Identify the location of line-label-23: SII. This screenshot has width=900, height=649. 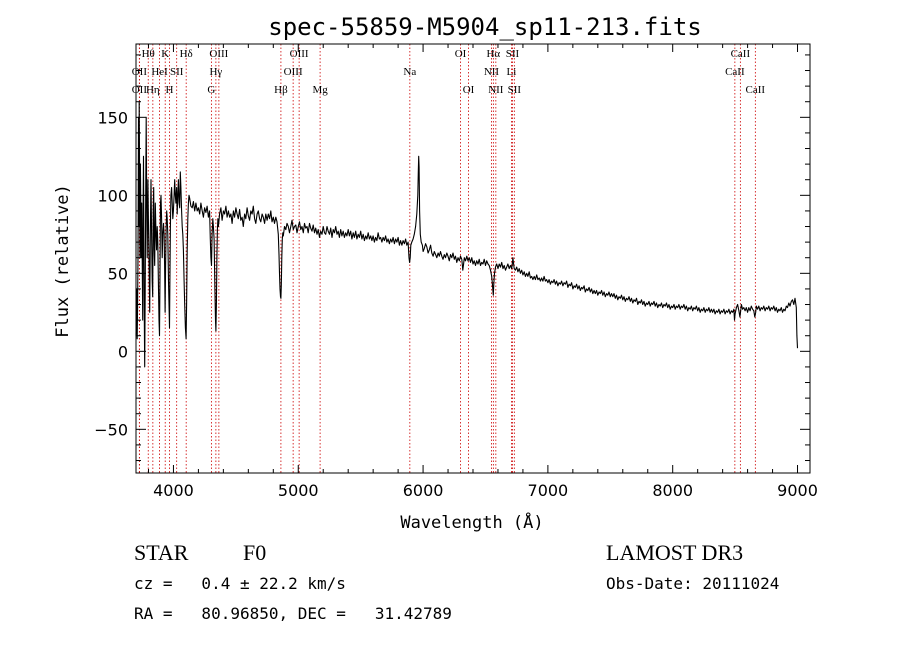
(513, 54).